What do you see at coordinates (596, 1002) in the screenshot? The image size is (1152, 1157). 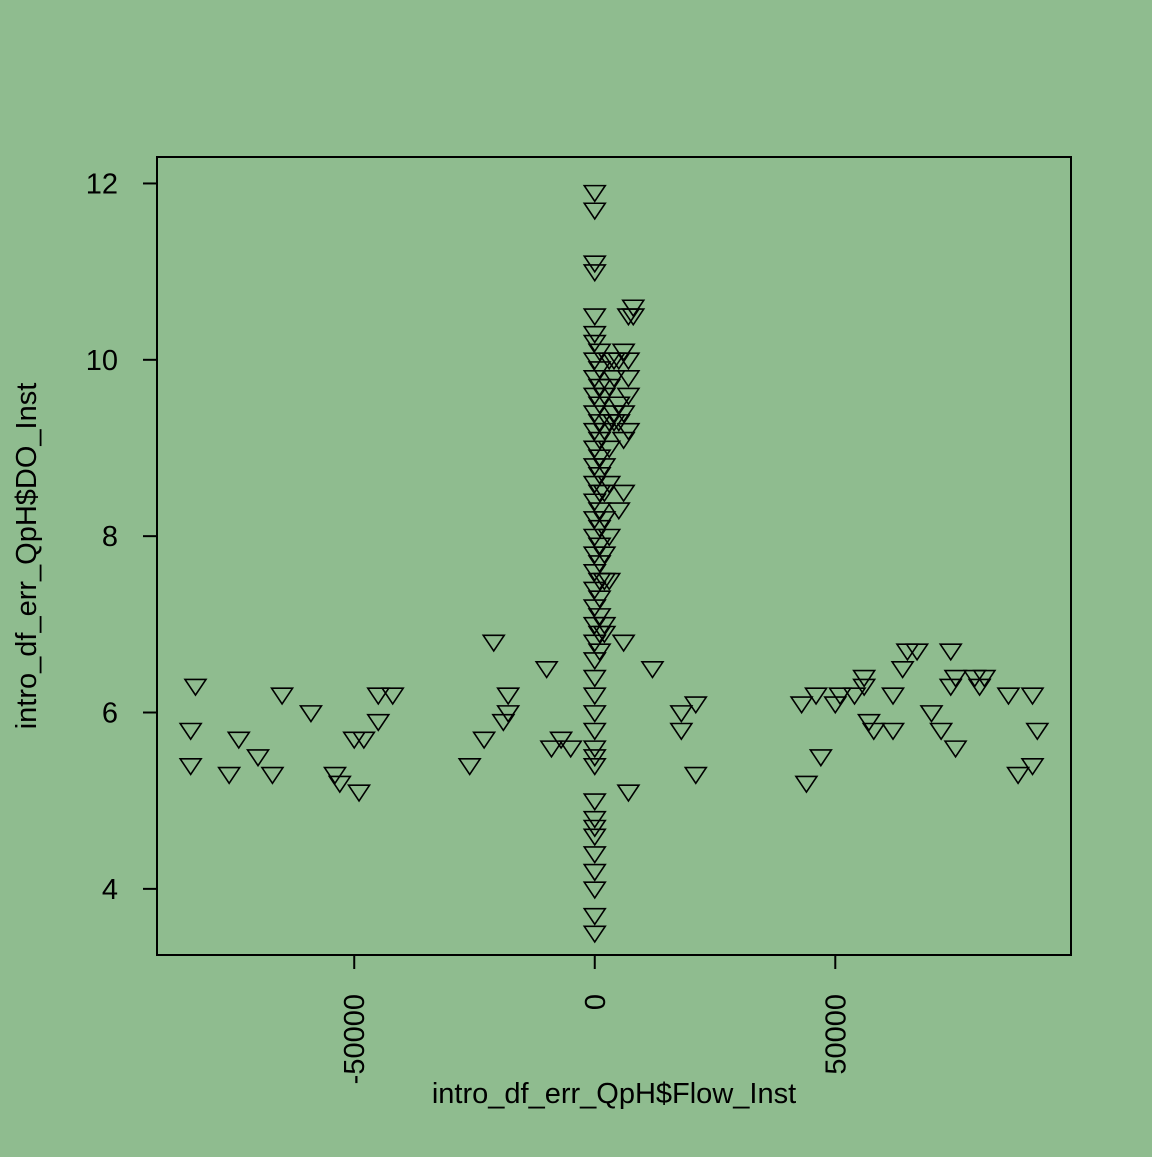 I see `x-tick-label: 0` at bounding box center [596, 1002].